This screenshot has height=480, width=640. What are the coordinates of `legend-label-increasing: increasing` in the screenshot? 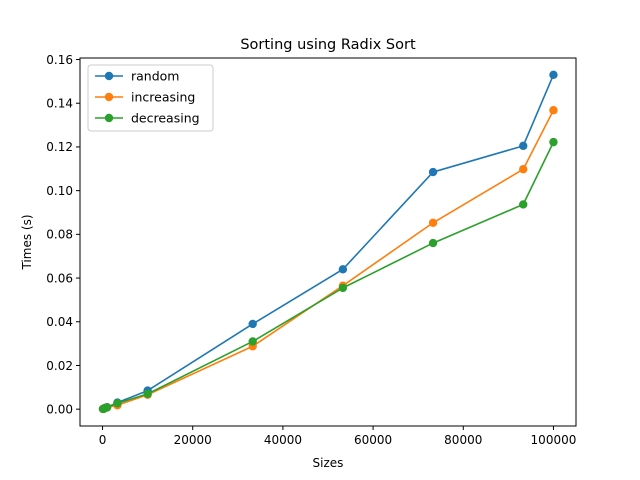 It's located at (163, 97).